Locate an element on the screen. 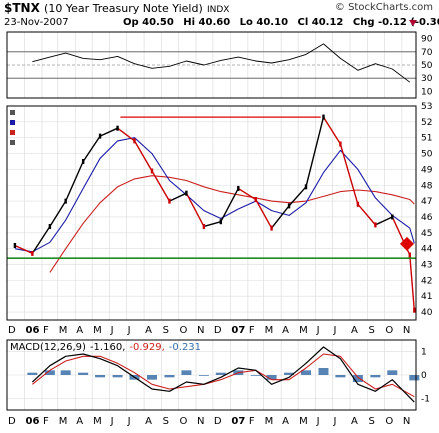 This screenshot has height=433, width=439. down-arrow-icon is located at coordinates (413, 23).